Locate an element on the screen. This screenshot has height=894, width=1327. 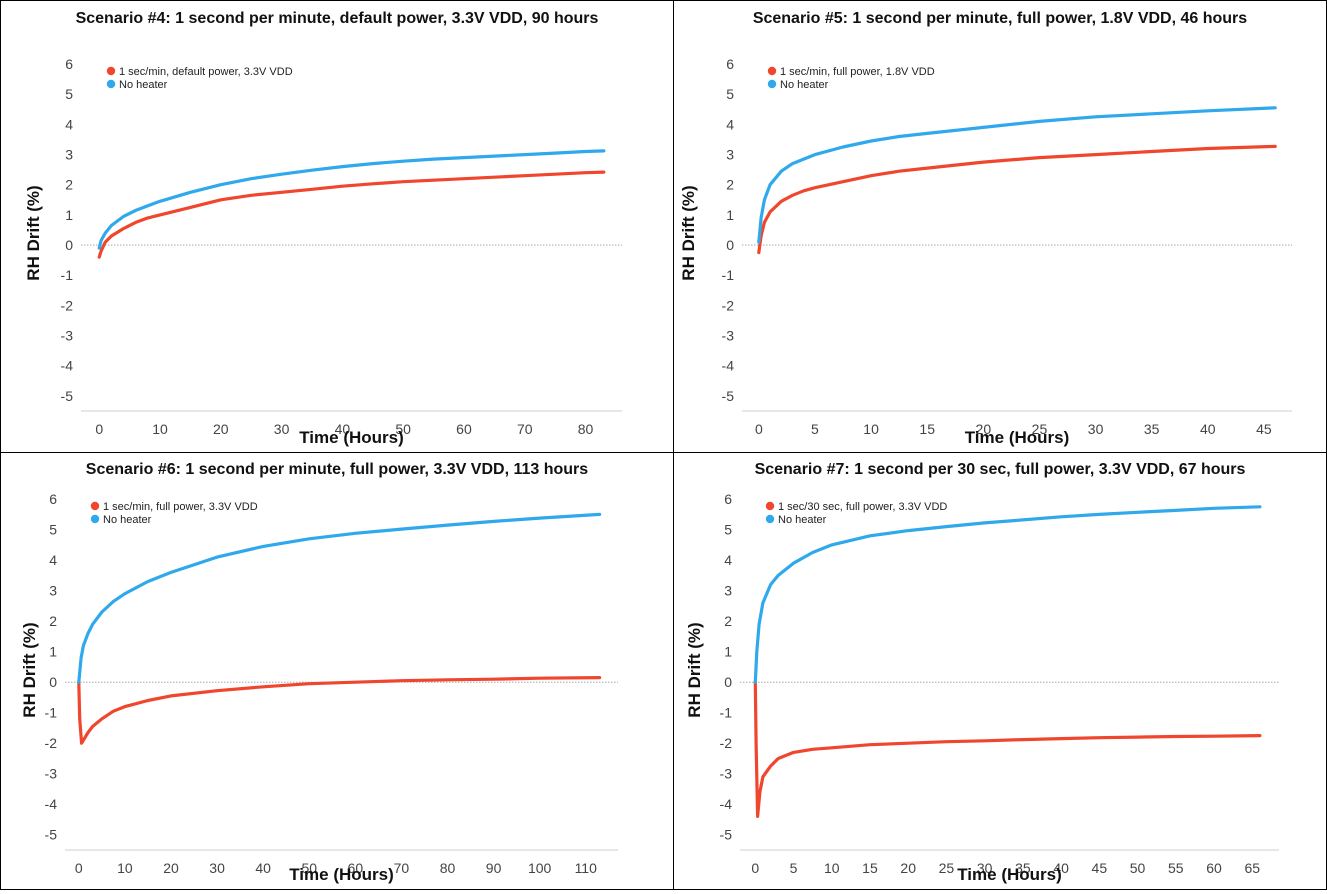
y-tick-label: -1 is located at coordinates (728, 275).